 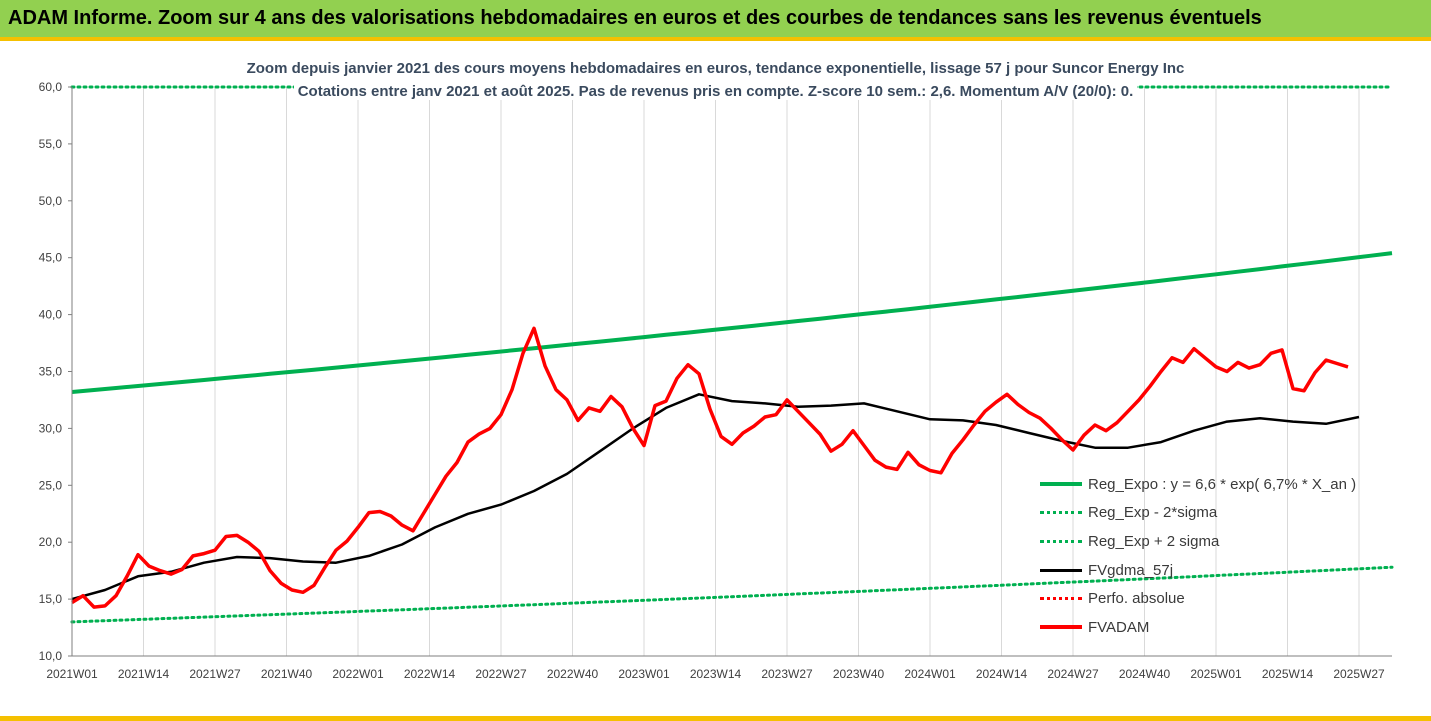 What do you see at coordinates (430, 674) in the screenshot?
I see `x-tick-label: 2022W14` at bounding box center [430, 674].